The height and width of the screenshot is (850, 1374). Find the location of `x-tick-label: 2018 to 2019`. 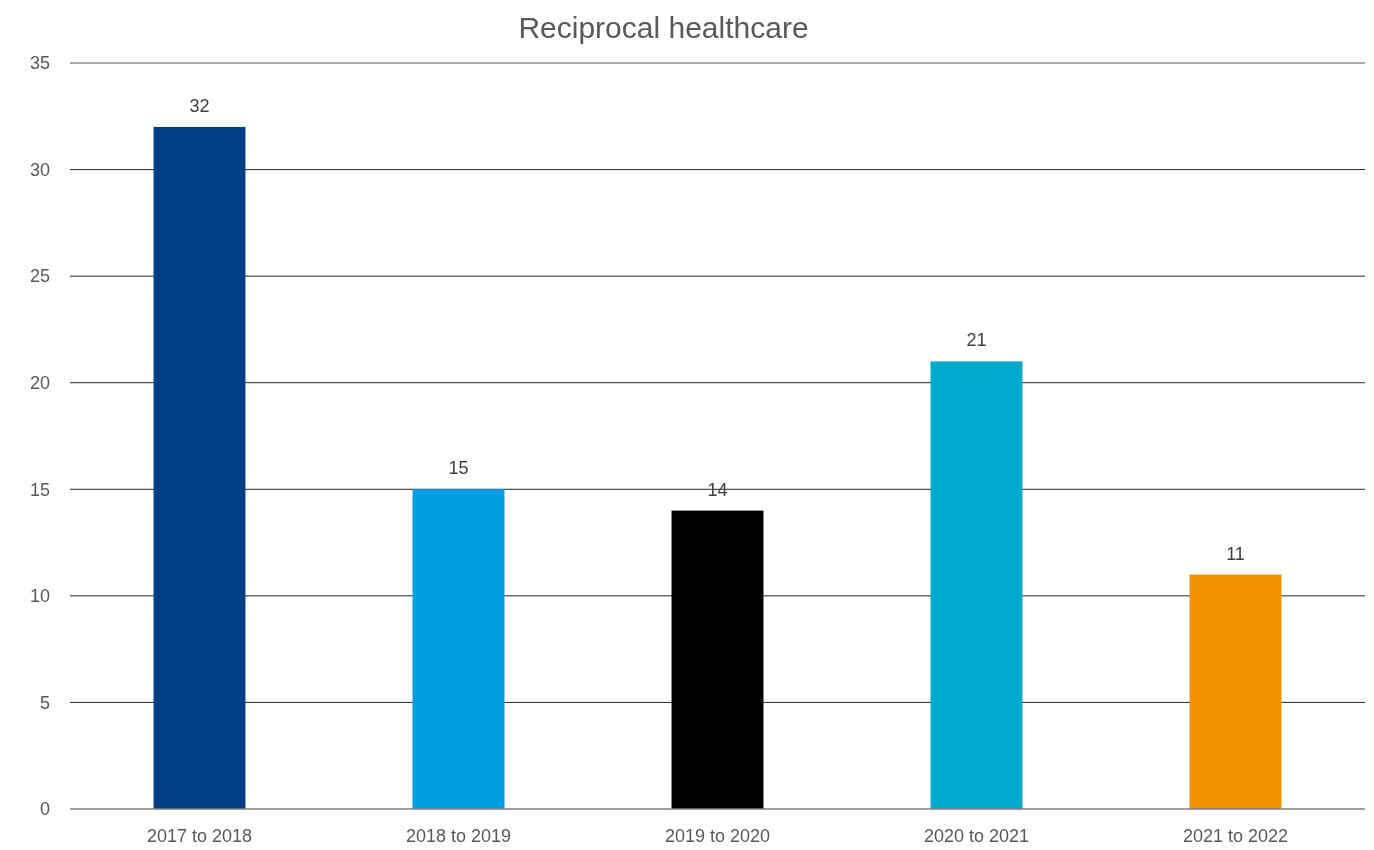

x-tick-label: 2018 to 2019 is located at coordinates (458, 836).